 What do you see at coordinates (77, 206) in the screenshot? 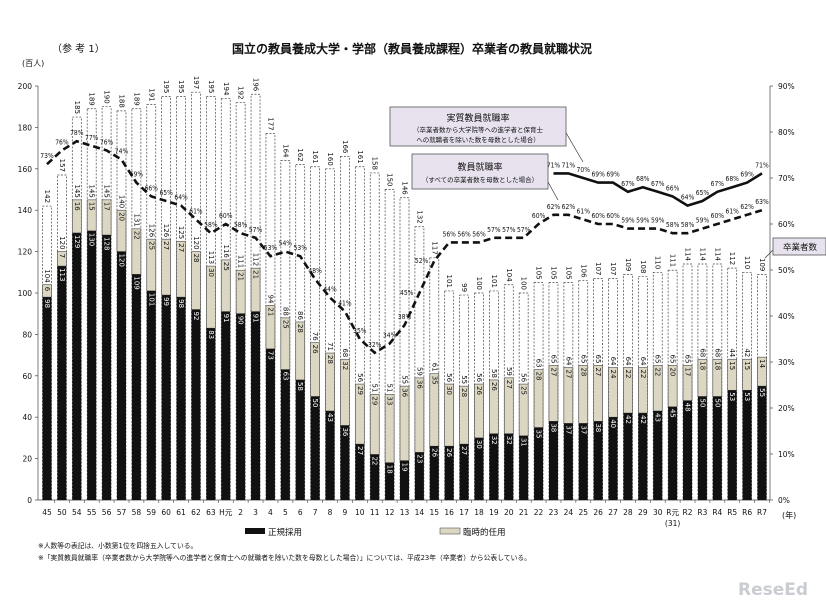
I see `label-temporary: 16` at bounding box center [77, 206].